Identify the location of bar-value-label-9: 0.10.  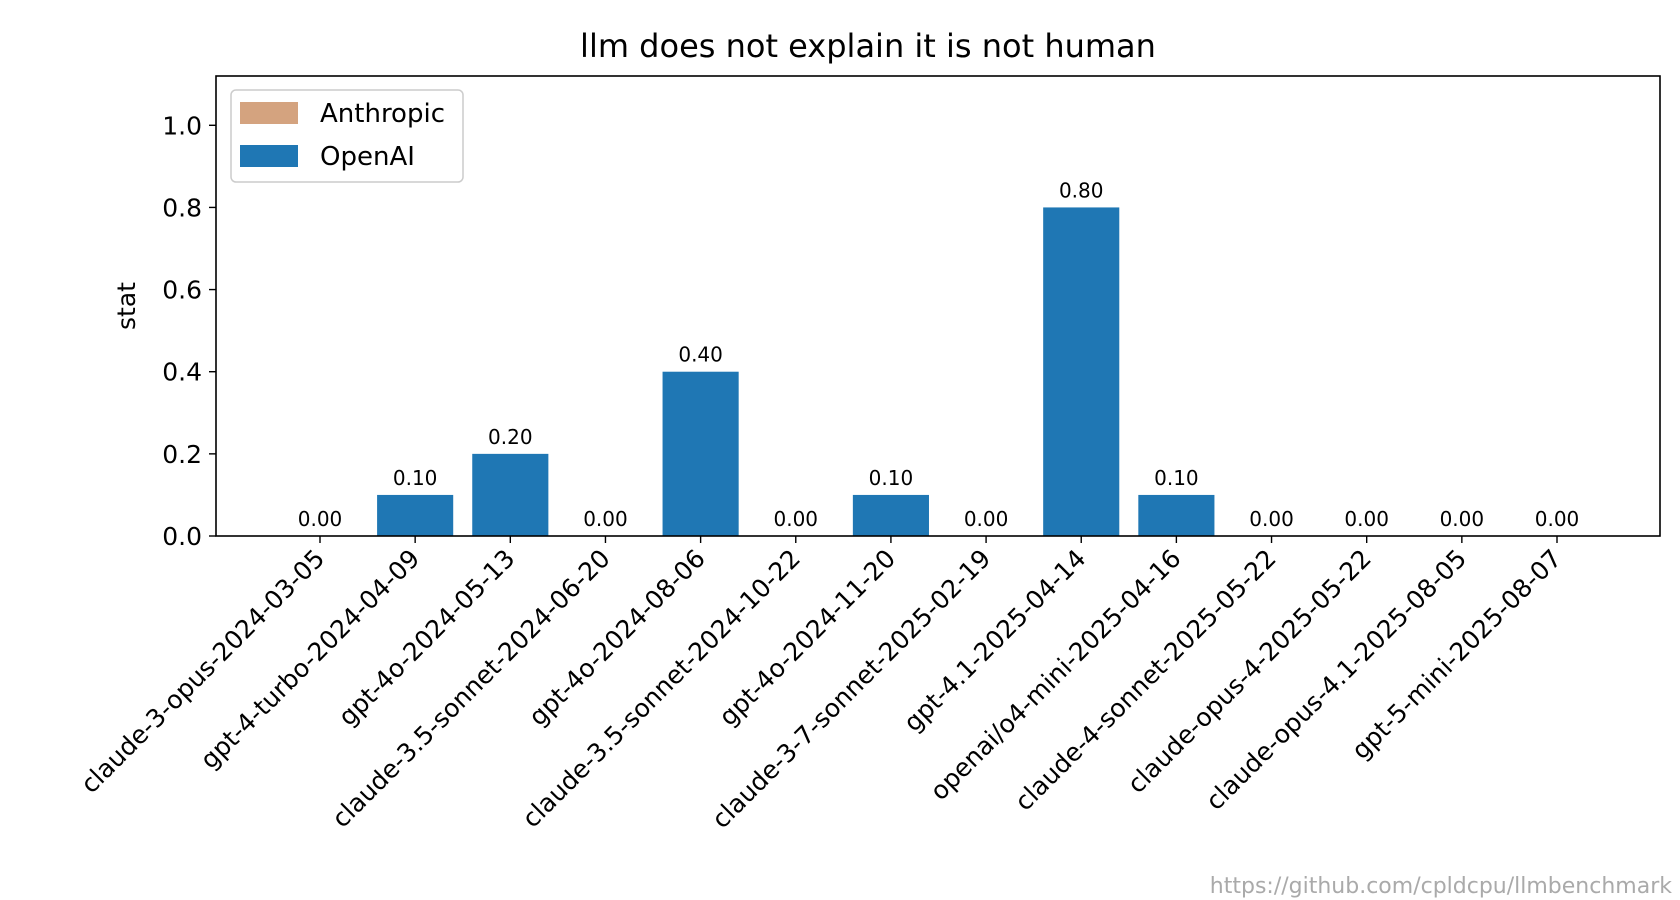
(1176, 478).